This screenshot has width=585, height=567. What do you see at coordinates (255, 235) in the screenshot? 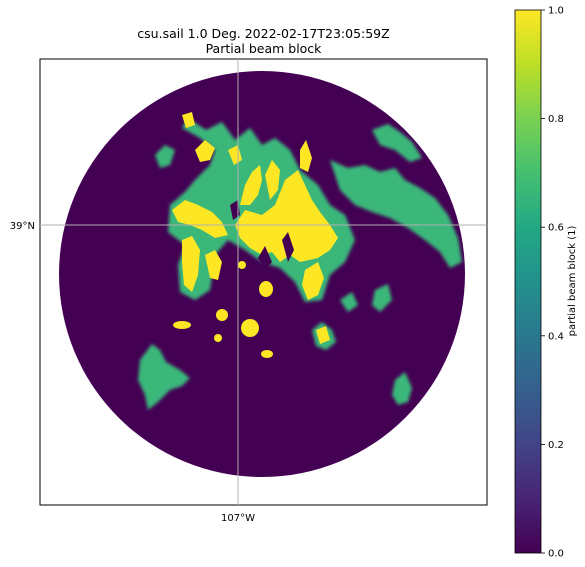
I see `full-block-regions` at bounding box center [255, 235].